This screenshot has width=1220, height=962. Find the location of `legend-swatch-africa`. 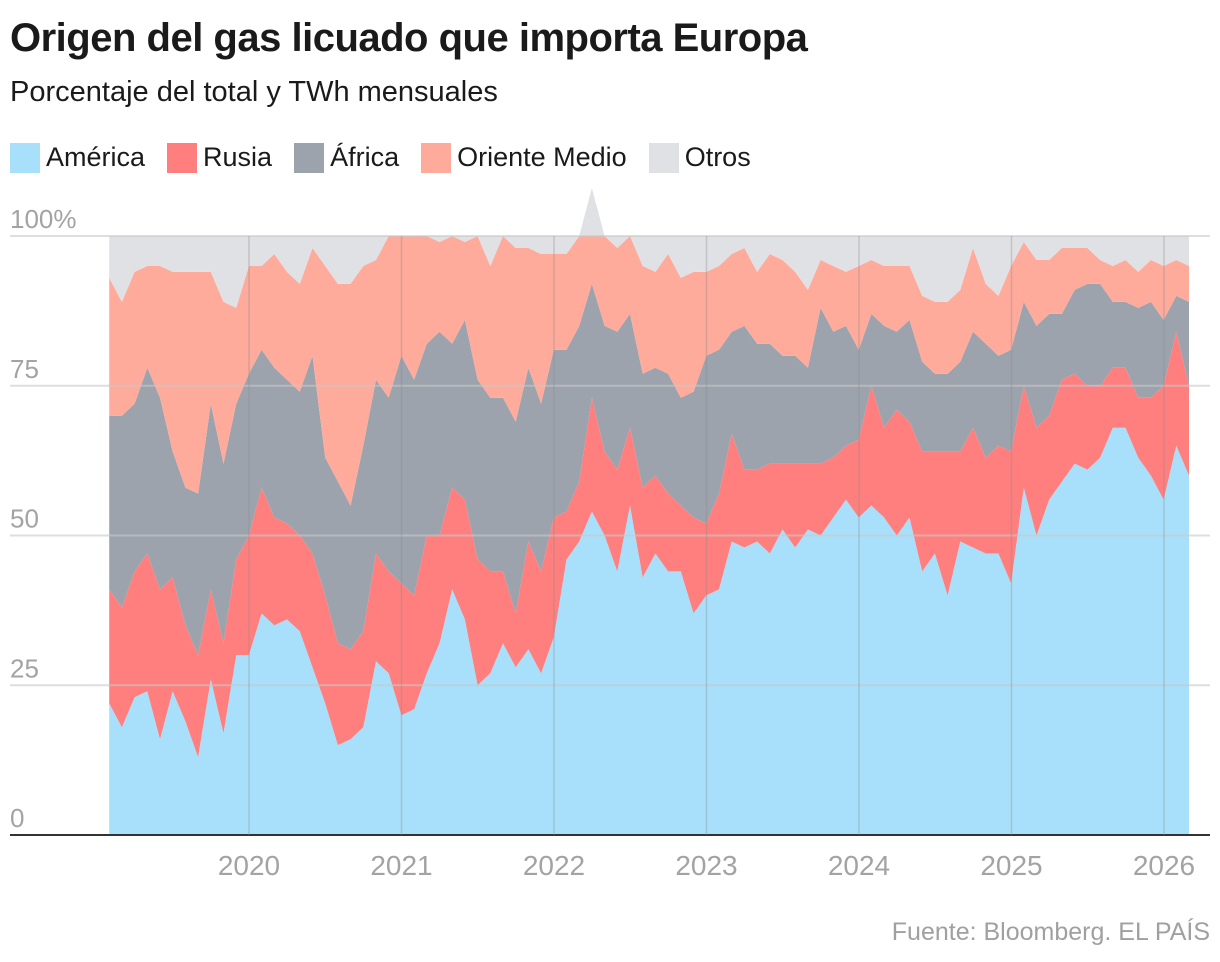

legend-swatch-africa is located at coordinates (309, 157).